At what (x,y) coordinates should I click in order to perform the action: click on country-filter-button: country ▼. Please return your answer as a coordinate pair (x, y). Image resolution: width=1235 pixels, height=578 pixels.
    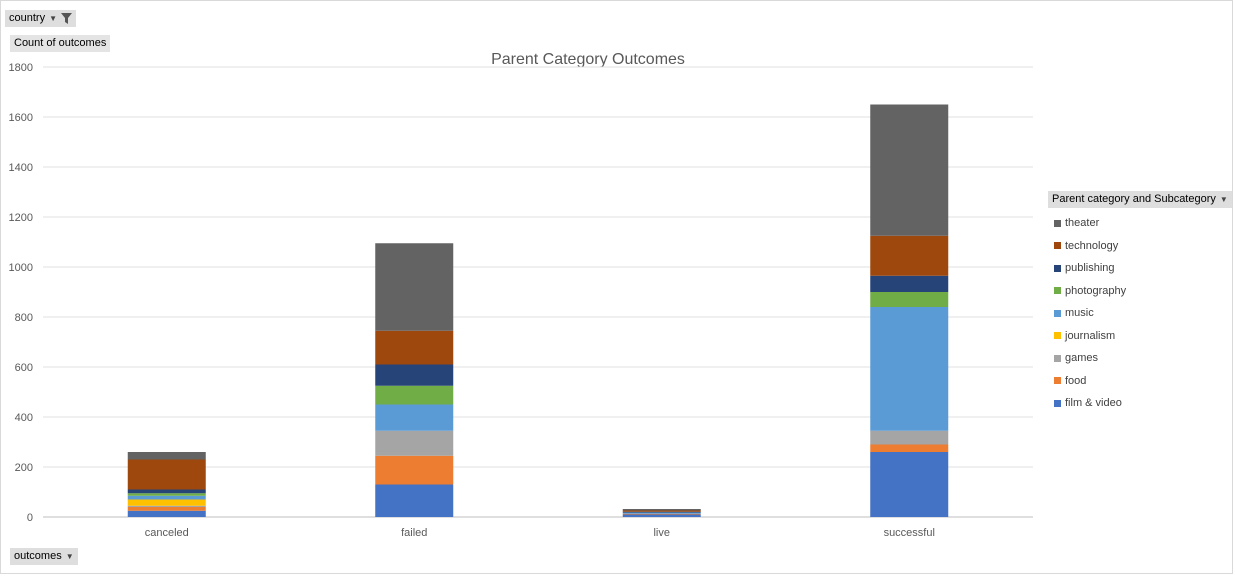
    Looking at the image, I should click on (40, 18).